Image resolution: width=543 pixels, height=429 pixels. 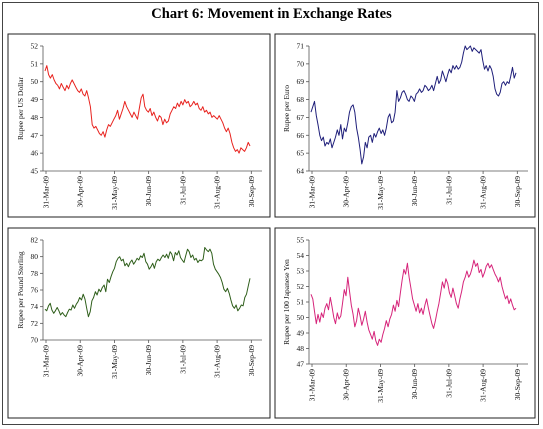 What do you see at coordinates (301, 240) in the screenshot?
I see `y-tick-label: 55` at bounding box center [301, 240].